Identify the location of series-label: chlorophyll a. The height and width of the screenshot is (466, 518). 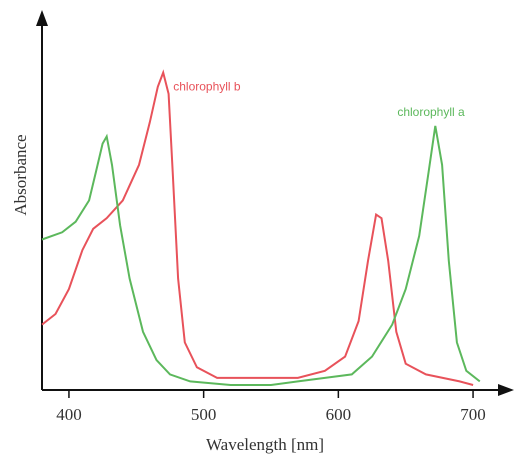
(431, 112).